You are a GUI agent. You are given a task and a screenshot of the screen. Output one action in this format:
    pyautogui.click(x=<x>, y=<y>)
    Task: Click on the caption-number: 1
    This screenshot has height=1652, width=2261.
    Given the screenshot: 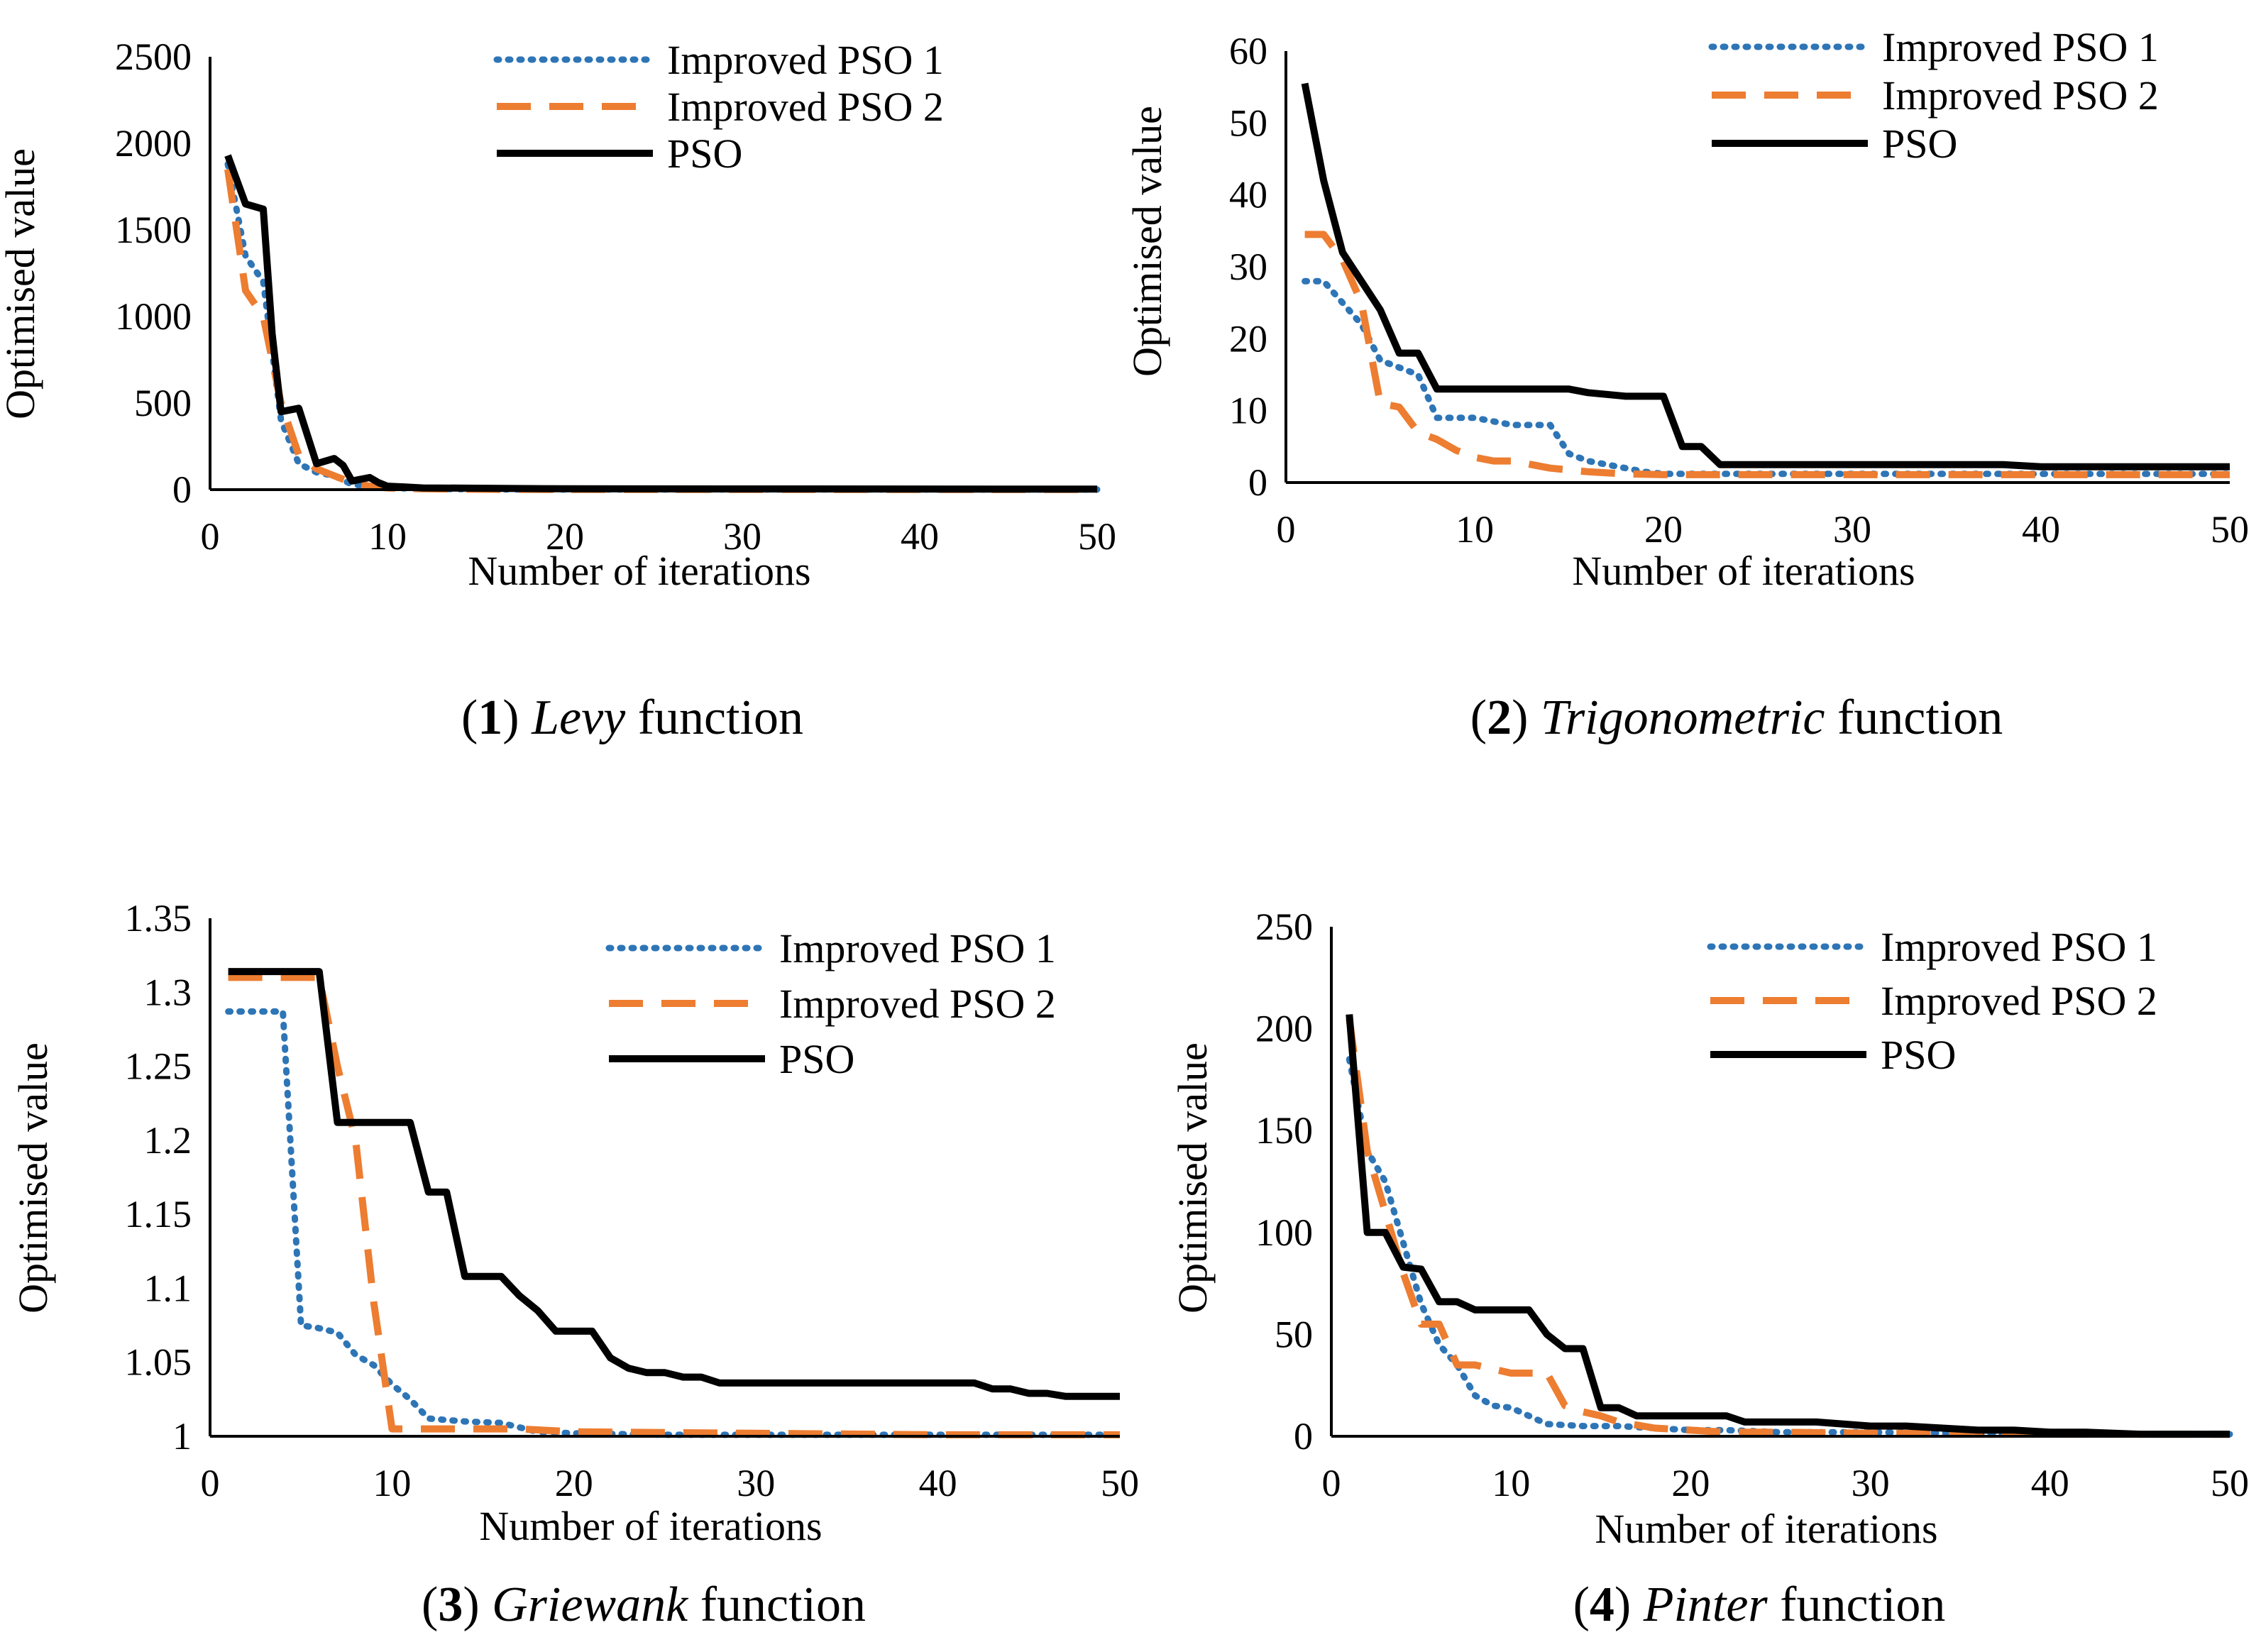 What is the action you would take?
    pyautogui.click(x=490, y=717)
    